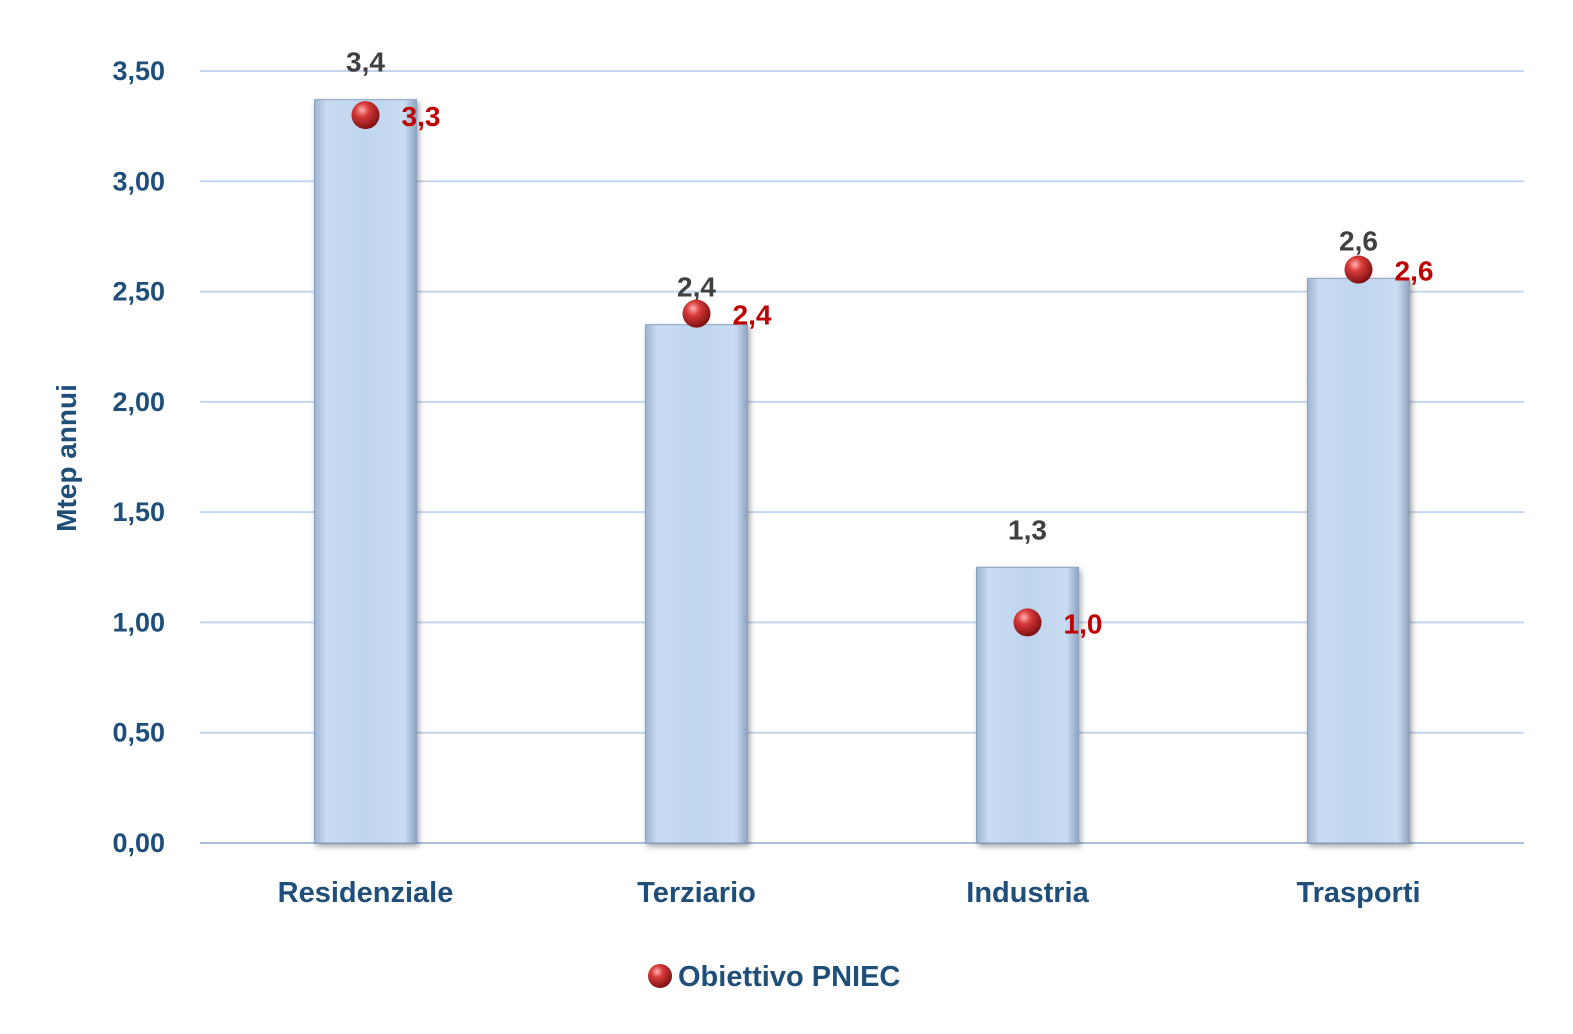  I want to click on legend: Obiettivo PNIEC, so click(774, 977).